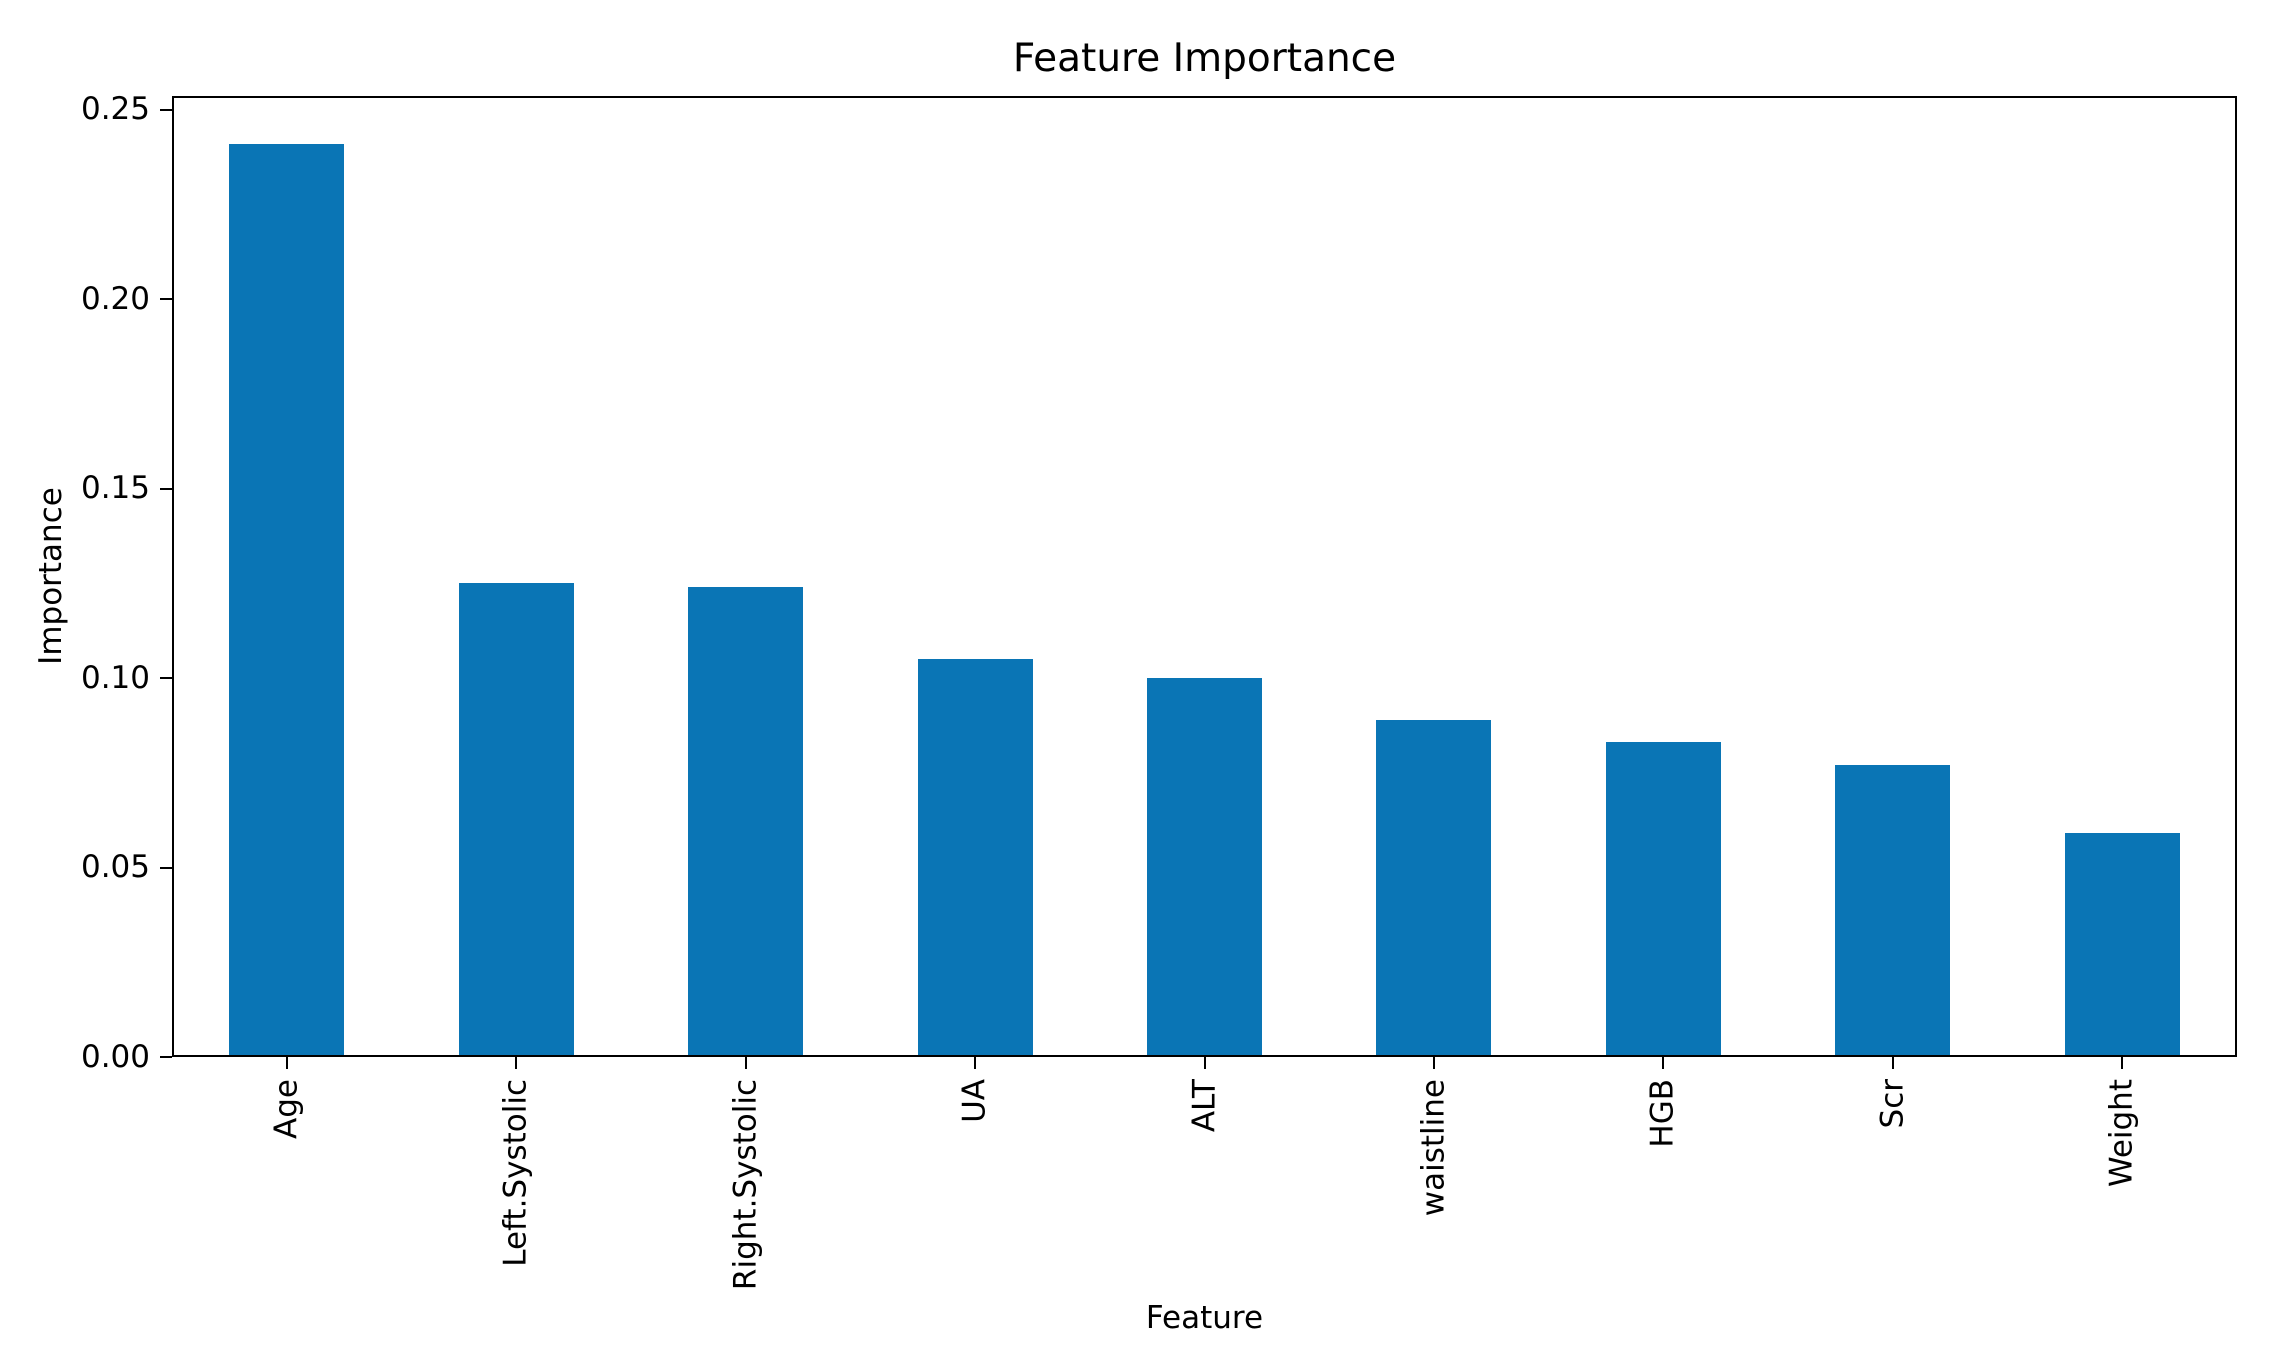 This screenshot has height=1365, width=2280. I want to click on x-tick-label: Weight, so click(2121, 1133).